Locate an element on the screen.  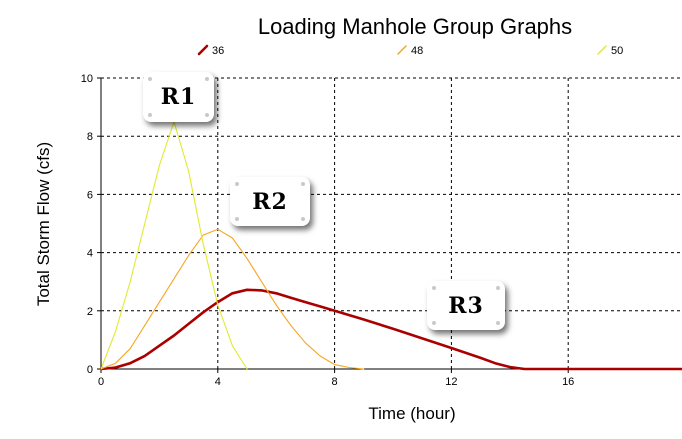
y-axis-label: Total Storm Flow (cfs) is located at coordinates (43, 224).